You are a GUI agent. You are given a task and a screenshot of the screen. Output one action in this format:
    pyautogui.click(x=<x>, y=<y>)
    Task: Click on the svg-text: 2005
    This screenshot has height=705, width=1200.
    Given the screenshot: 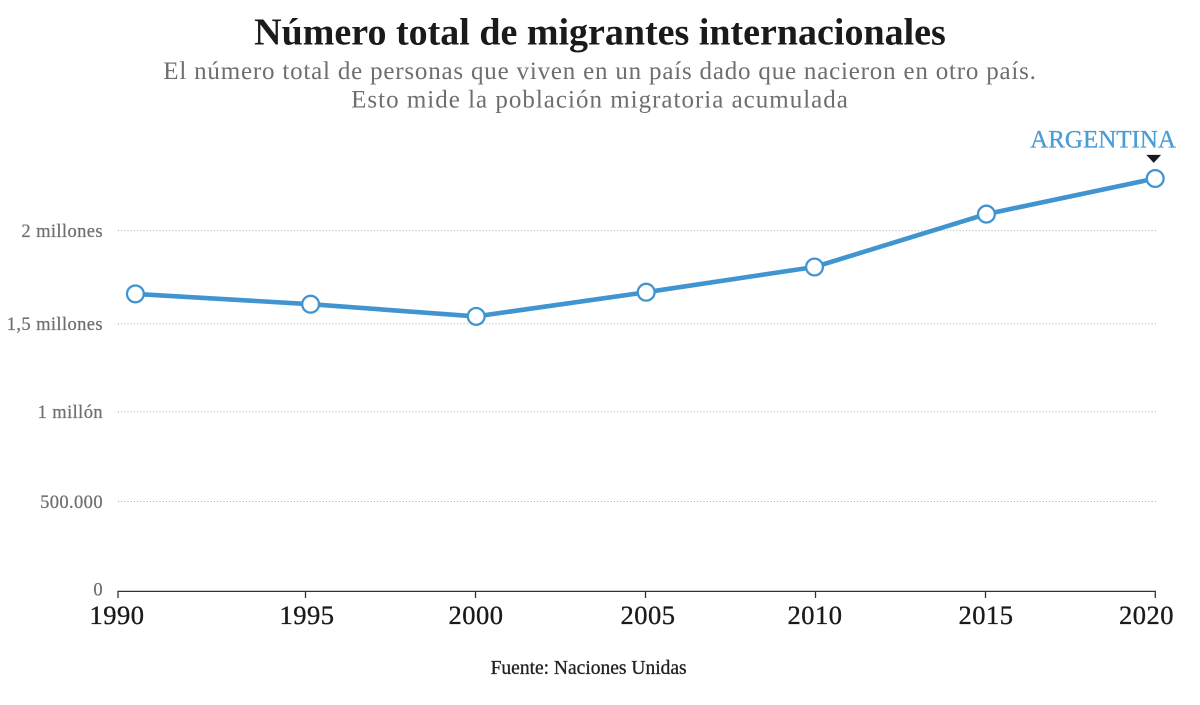 What is the action you would take?
    pyautogui.click(x=648, y=615)
    